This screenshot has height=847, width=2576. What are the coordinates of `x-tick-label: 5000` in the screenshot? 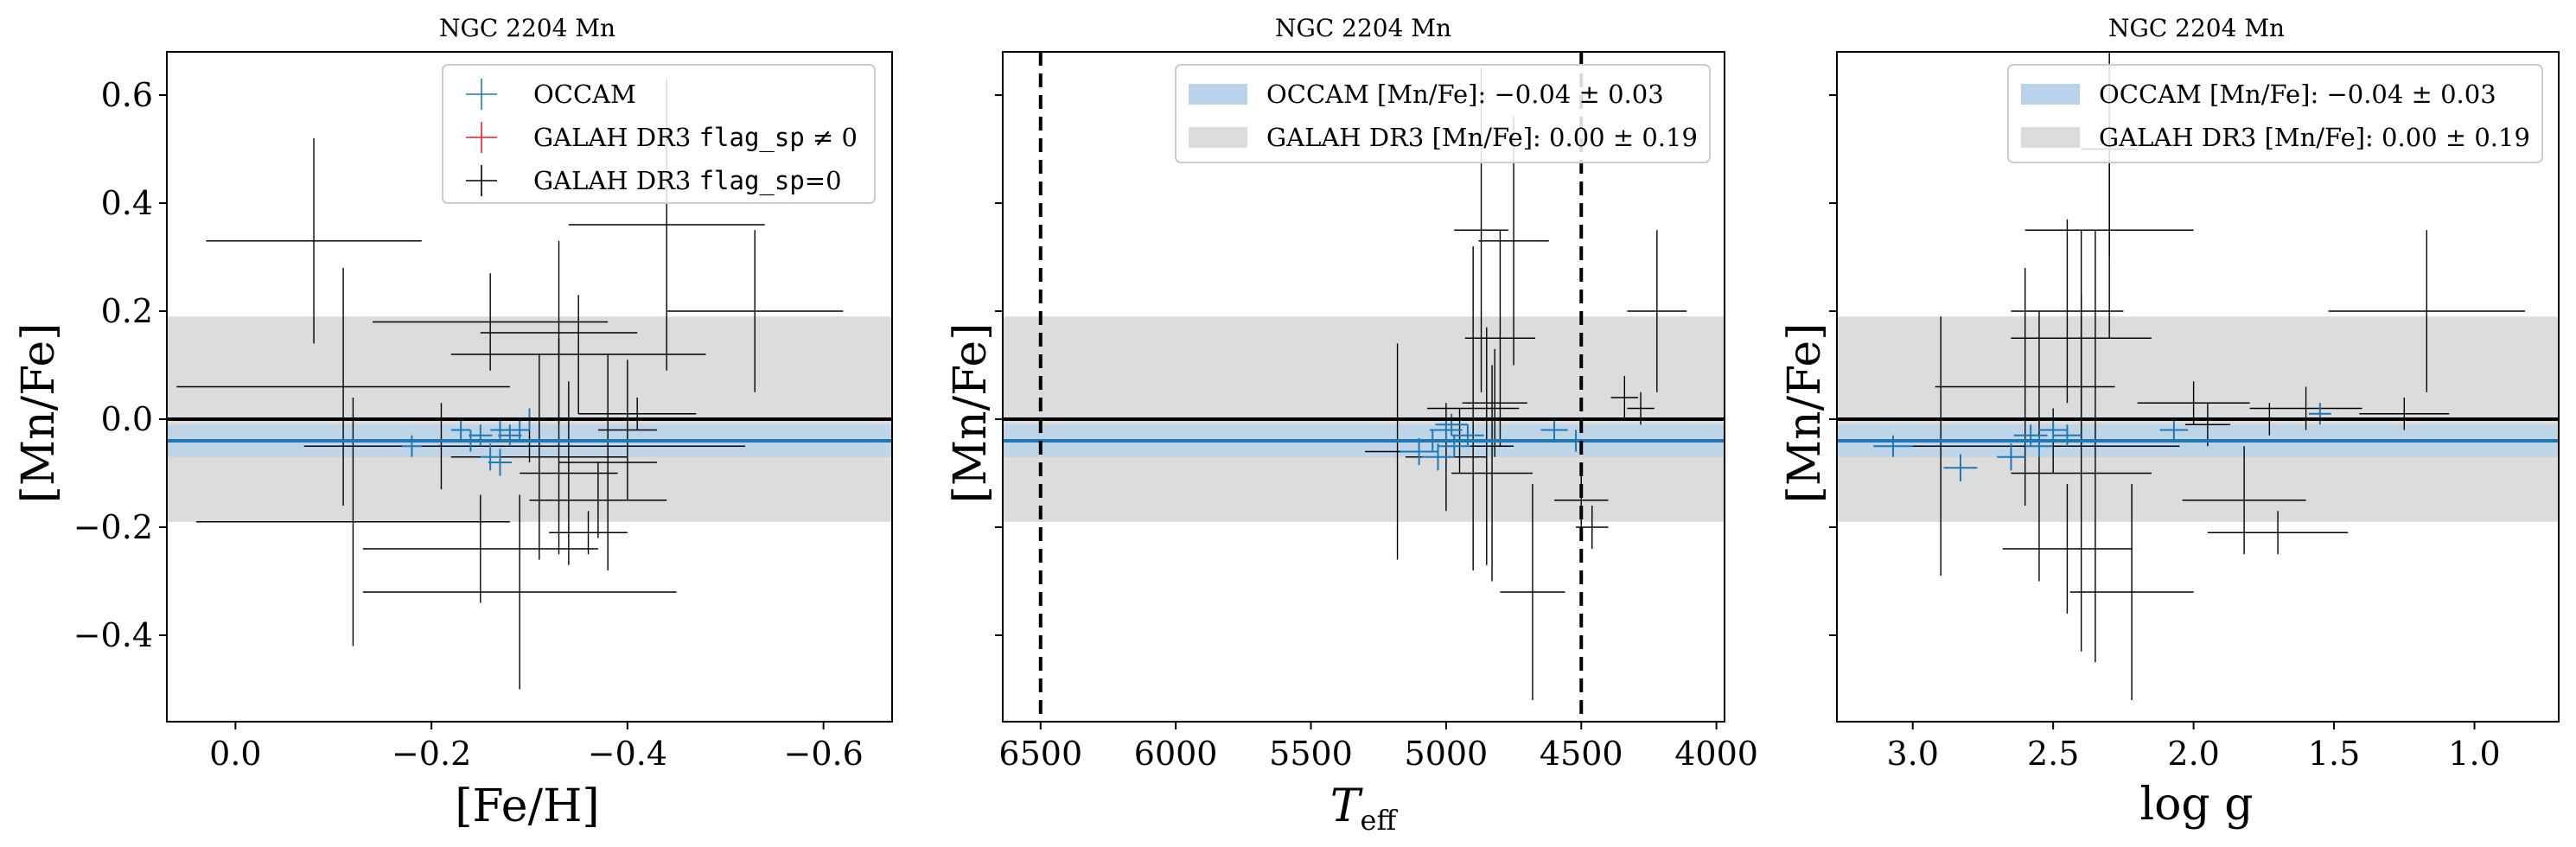 It's located at (1447, 754).